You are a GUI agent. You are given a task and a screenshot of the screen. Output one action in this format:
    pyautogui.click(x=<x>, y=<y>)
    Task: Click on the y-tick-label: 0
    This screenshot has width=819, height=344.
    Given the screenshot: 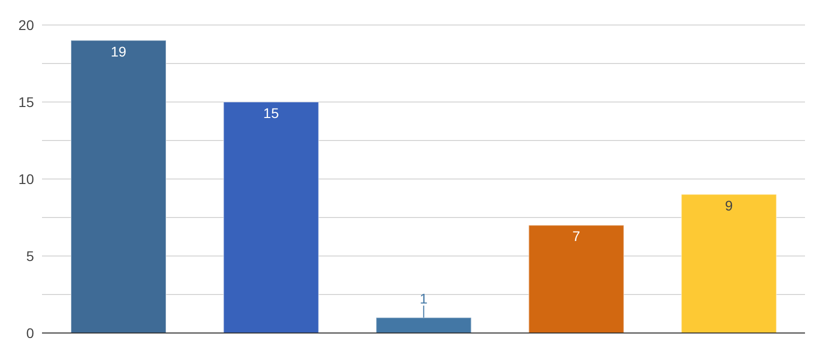 What is the action you would take?
    pyautogui.click(x=30, y=332)
    